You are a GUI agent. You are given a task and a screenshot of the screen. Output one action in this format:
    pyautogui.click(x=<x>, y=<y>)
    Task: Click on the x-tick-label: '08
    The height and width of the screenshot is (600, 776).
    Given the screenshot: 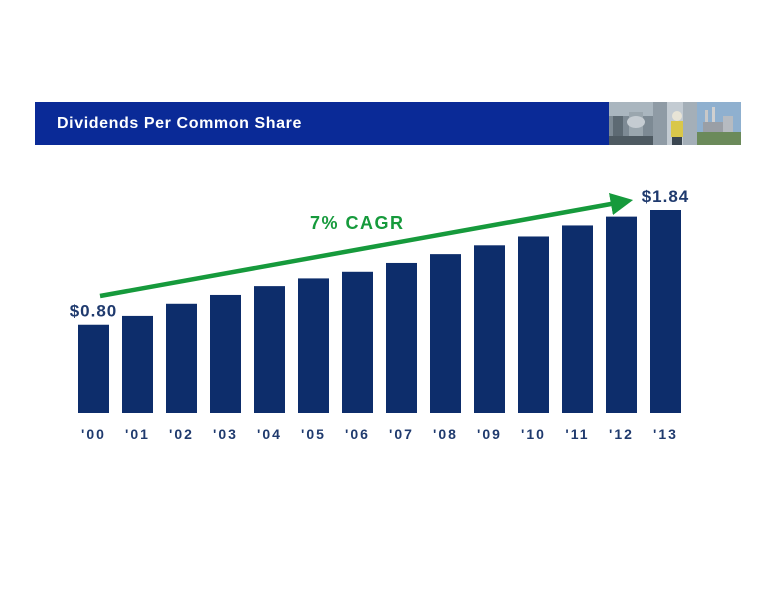 What is the action you would take?
    pyautogui.click(x=445, y=434)
    